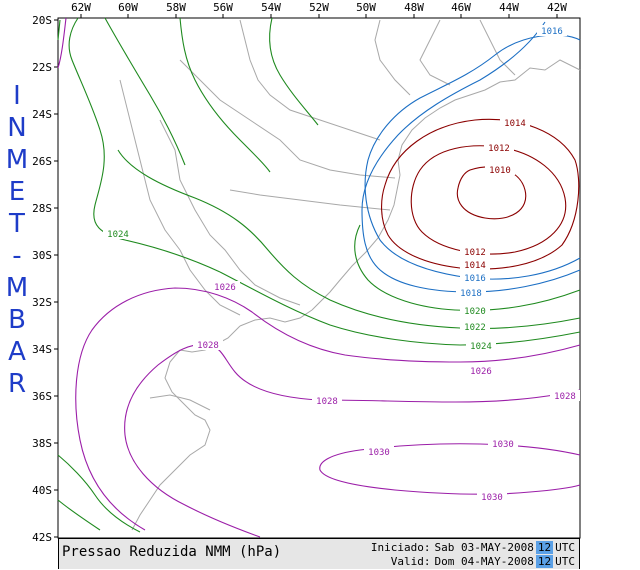 The width and height of the screenshot is (640, 570). What do you see at coordinates (484, 547) in the screenshot?
I see `initiated-date: Sab 03-MAY-2008` at bounding box center [484, 547].